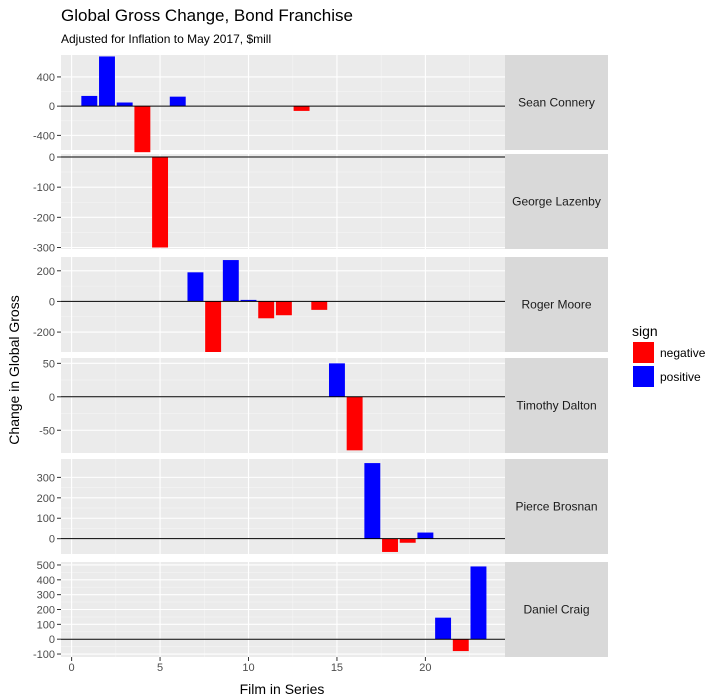  What do you see at coordinates (46, 566) in the screenshot?
I see `y-tick-label: 500` at bounding box center [46, 566].